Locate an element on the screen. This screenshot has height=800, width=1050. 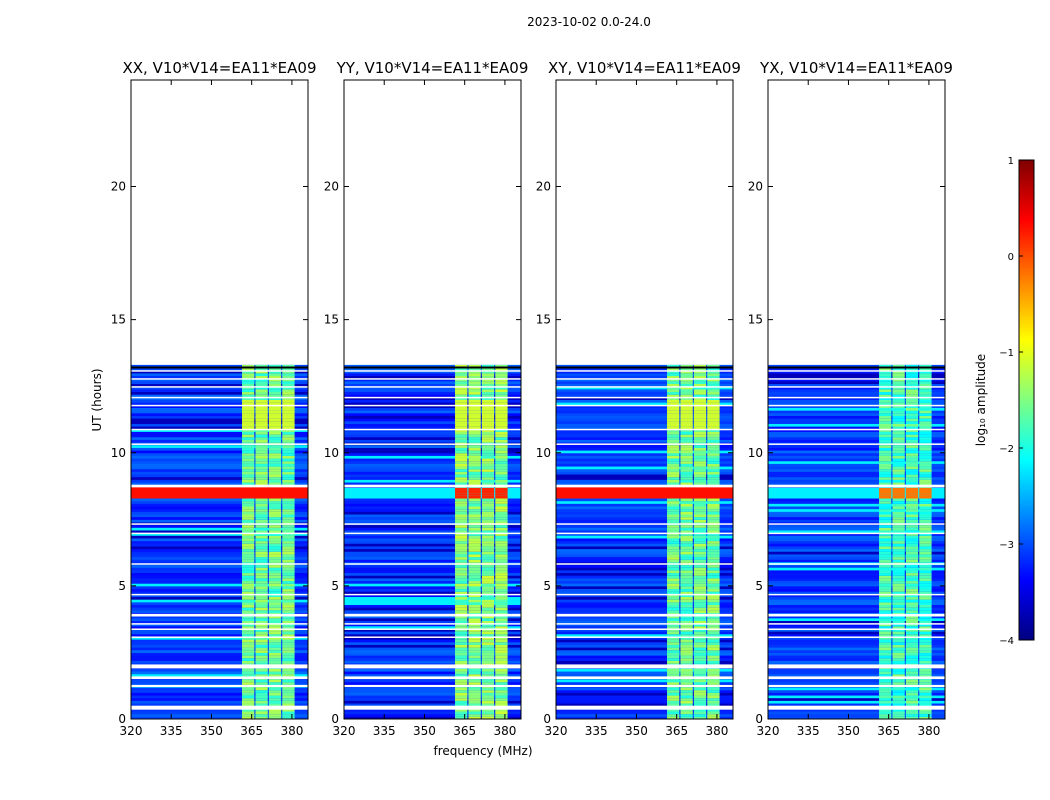
x-tick-label: 380 is located at coordinates (716, 731).